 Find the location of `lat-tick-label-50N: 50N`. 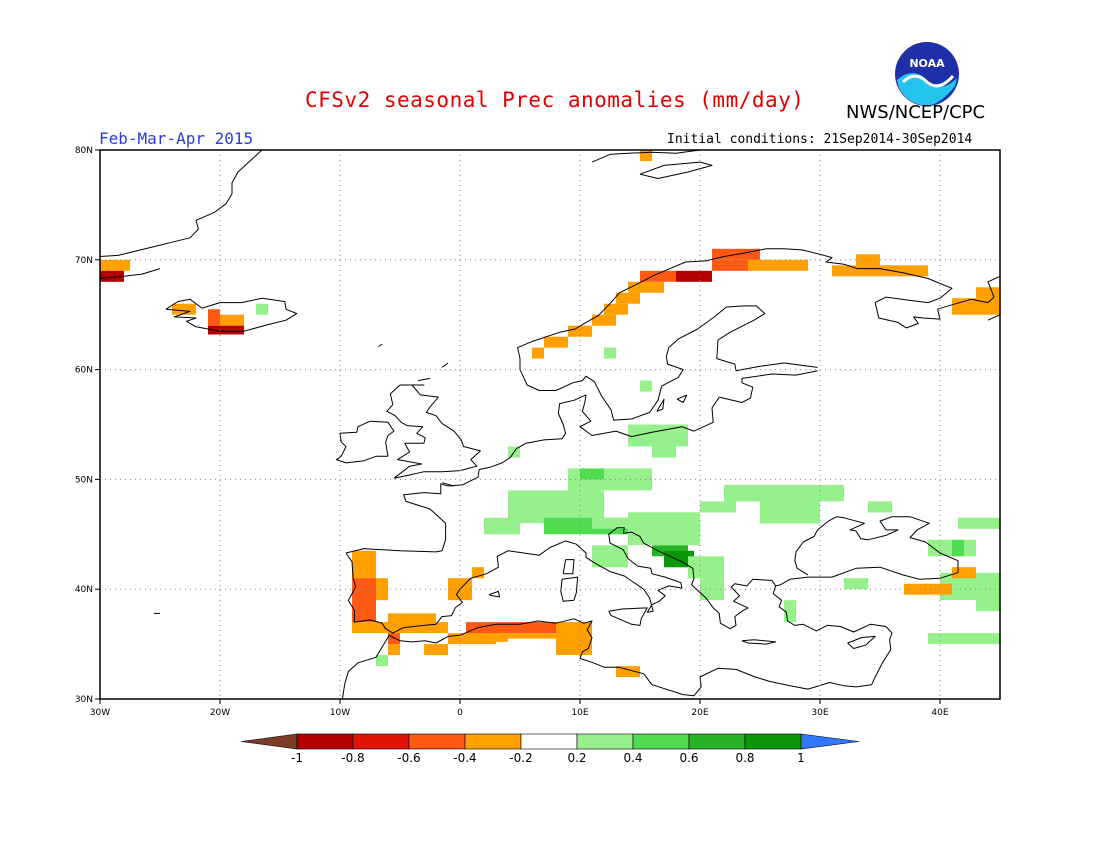

lat-tick-label-50N: 50N is located at coordinates (84, 480).